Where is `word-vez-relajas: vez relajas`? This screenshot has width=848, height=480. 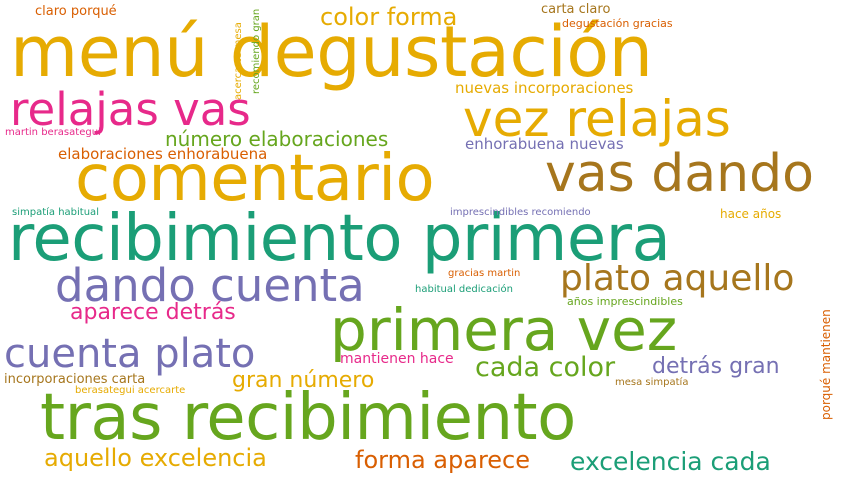 word-vez-relajas: vez relajas is located at coordinates (597, 119).